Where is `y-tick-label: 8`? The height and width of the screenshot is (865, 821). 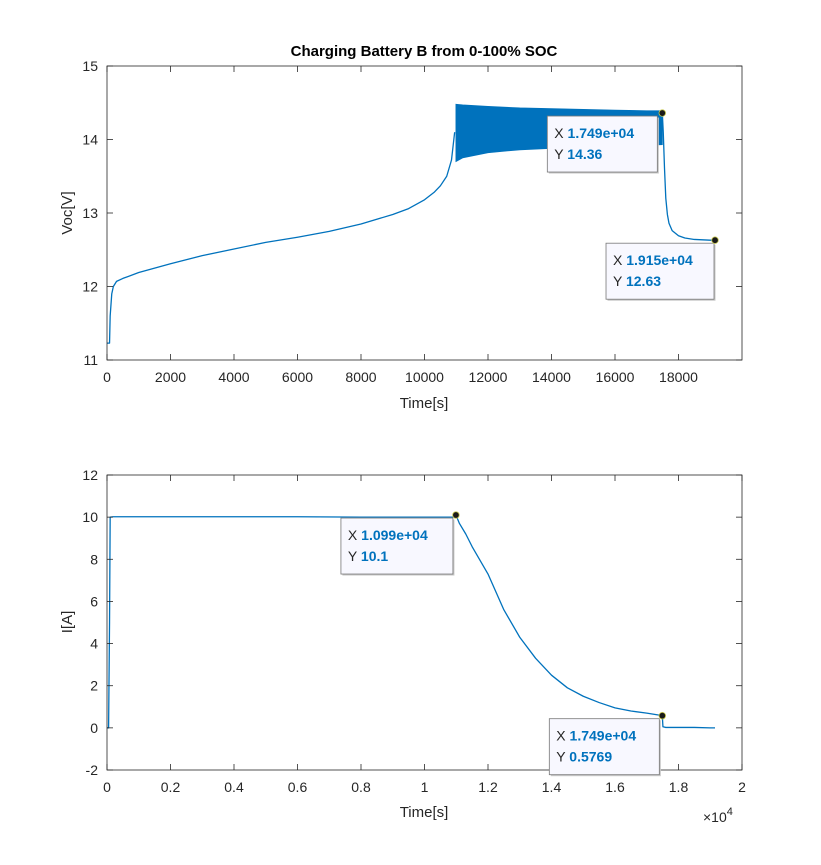 y-tick-label: 8 is located at coordinates (94, 559).